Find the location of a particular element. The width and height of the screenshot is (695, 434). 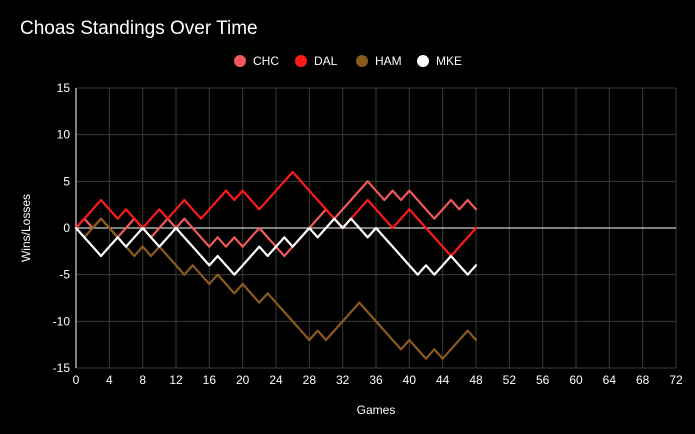

x-tick-label: 60 is located at coordinates (576, 380).